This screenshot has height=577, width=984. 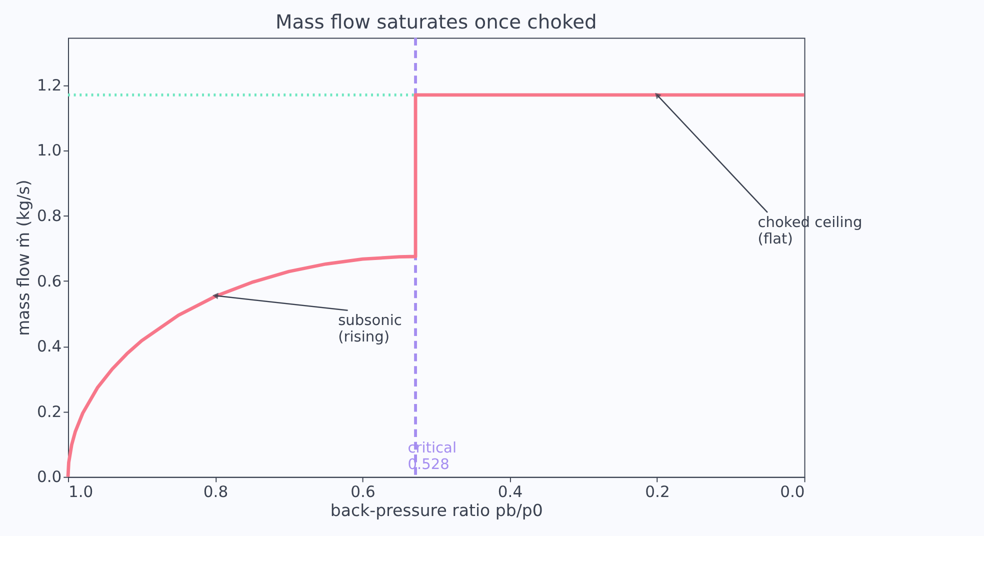 What do you see at coordinates (792, 491) in the screenshot?
I see `x-tick-label: 0.0` at bounding box center [792, 491].